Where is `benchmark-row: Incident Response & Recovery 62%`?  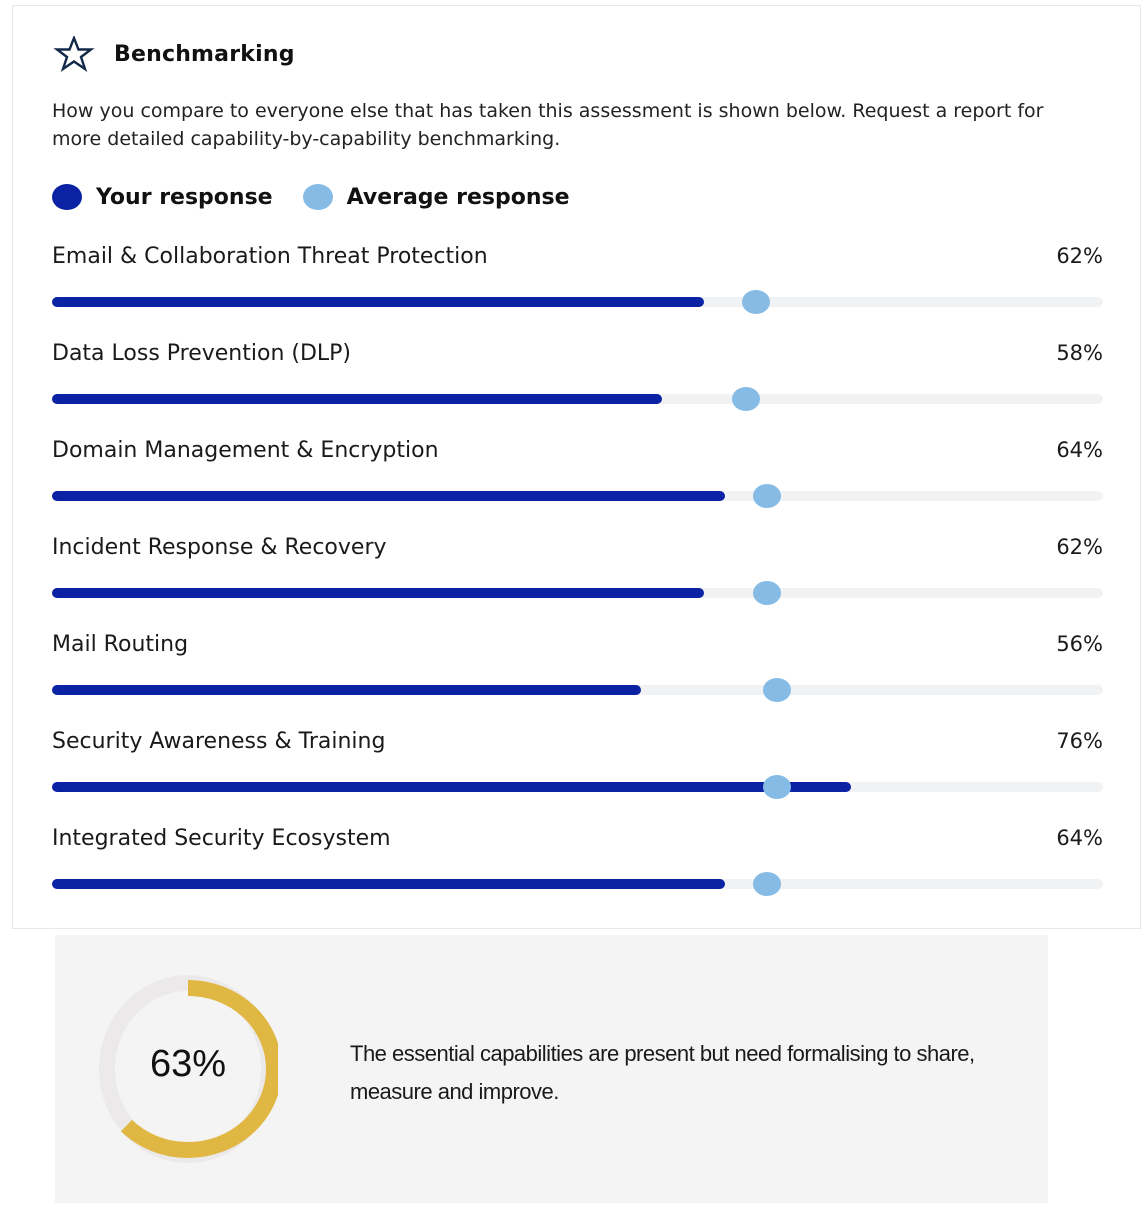 benchmark-row: Incident Response & Recovery 62% is located at coordinates (577, 583).